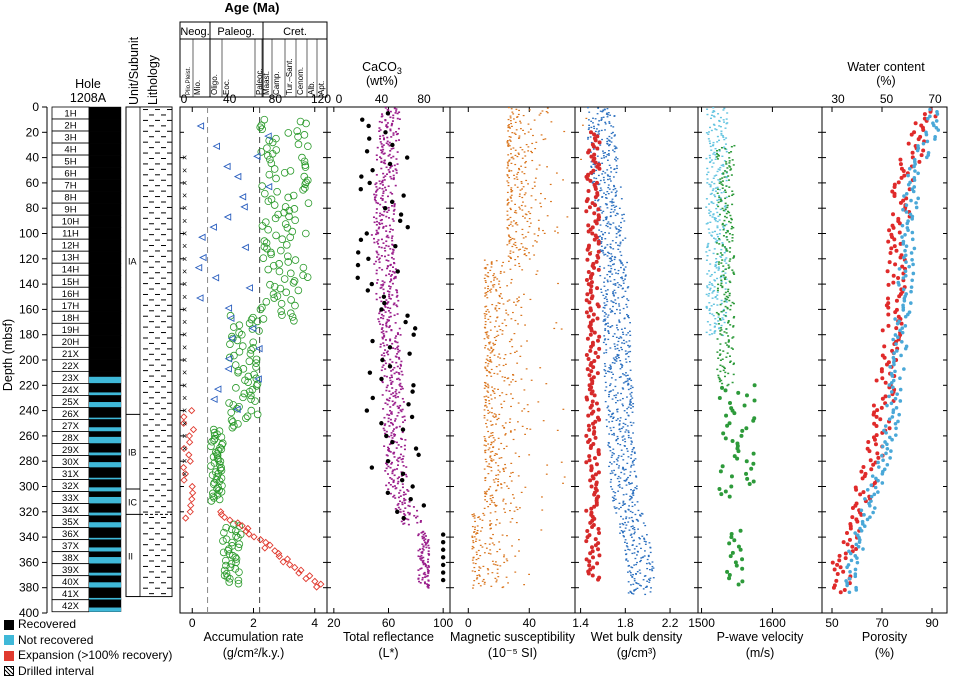  Describe the element at coordinates (382, 99) in the screenshot. I see `caco3-tick-label: 40` at that location.